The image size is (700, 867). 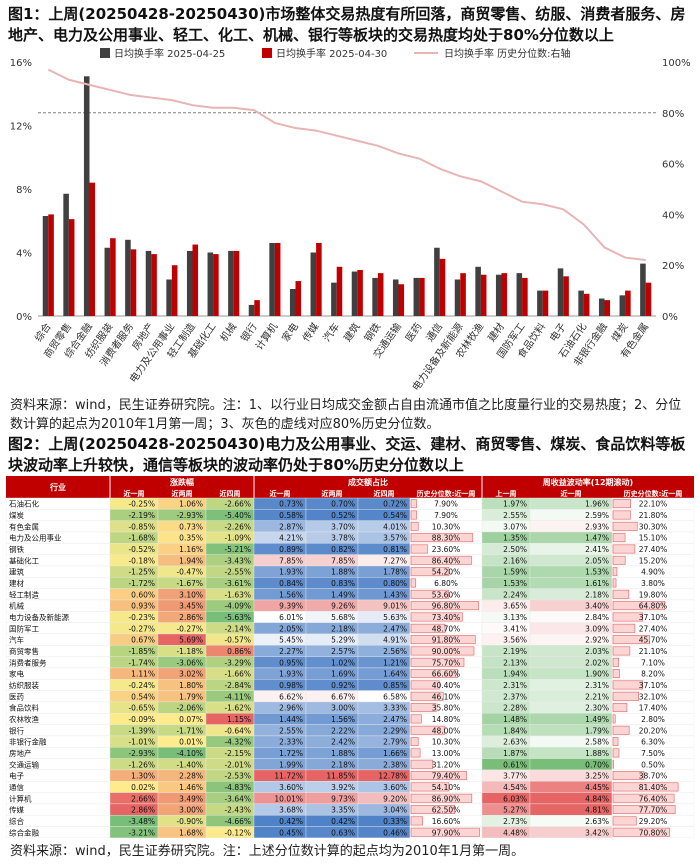 What do you see at coordinates (446, 549) in the screenshot?
I see `table-value: 23.60%` at bounding box center [446, 549].